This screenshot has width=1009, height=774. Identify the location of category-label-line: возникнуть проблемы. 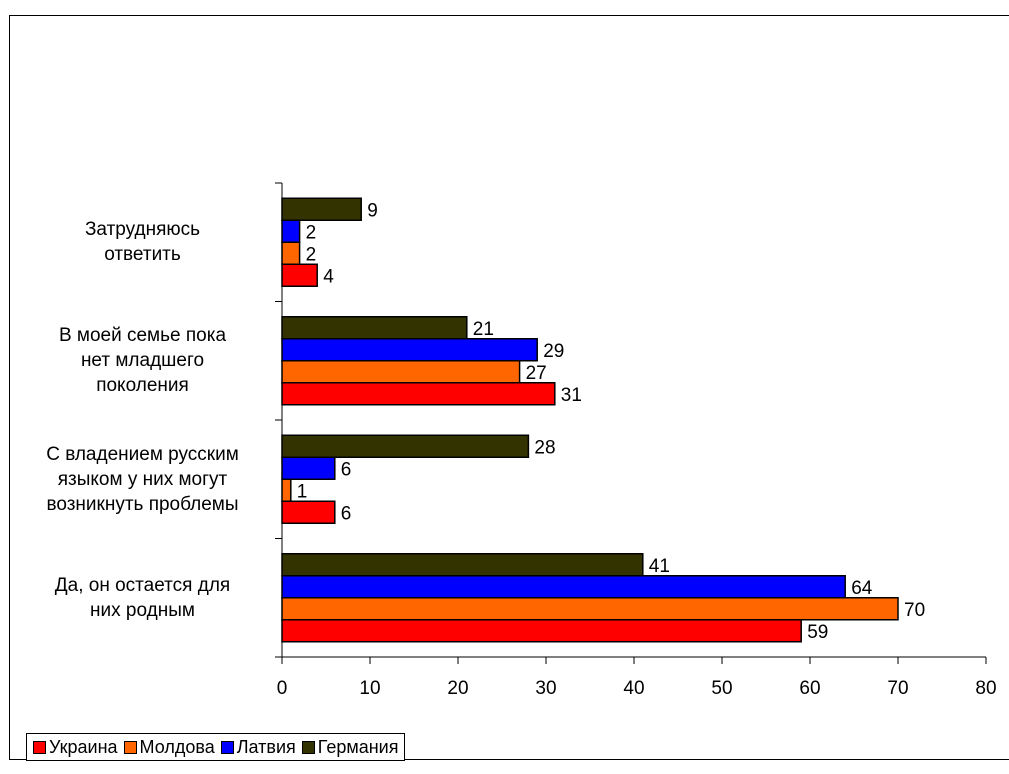
(142, 504).